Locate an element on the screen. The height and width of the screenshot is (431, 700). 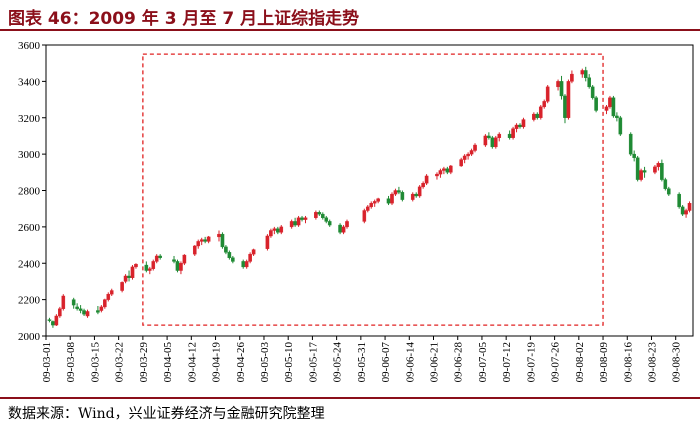
x-tick-label: 09-07-26 is located at coordinates (556, 362).